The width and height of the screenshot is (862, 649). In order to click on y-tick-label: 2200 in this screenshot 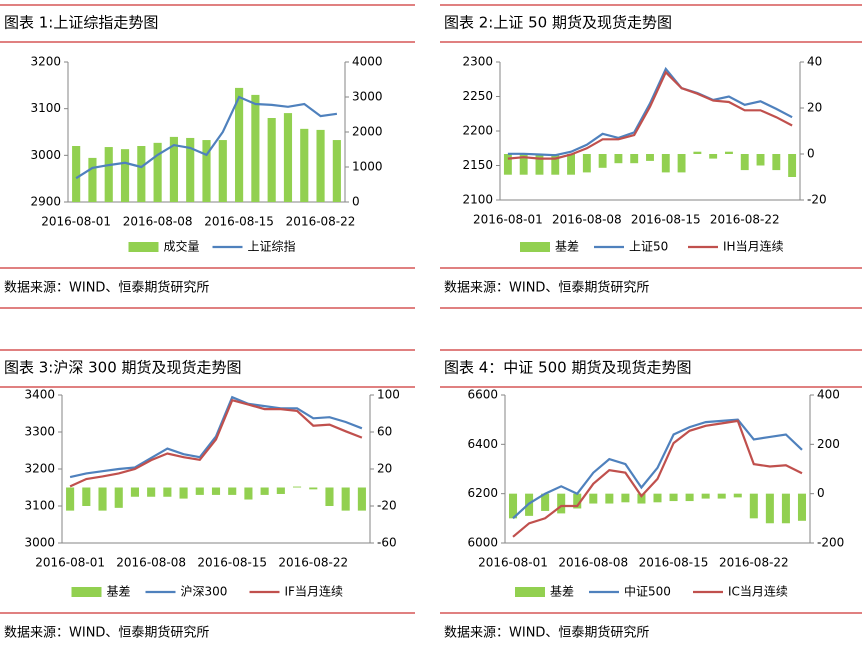, I will do `click(477, 131)`.